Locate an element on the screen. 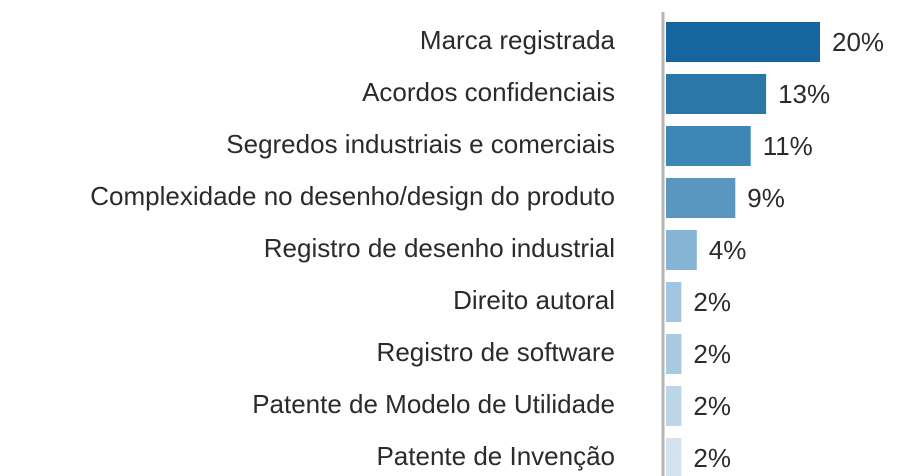 Image resolution: width=898 pixels, height=476 pixels. category-label: Marca registrada is located at coordinates (518, 40).